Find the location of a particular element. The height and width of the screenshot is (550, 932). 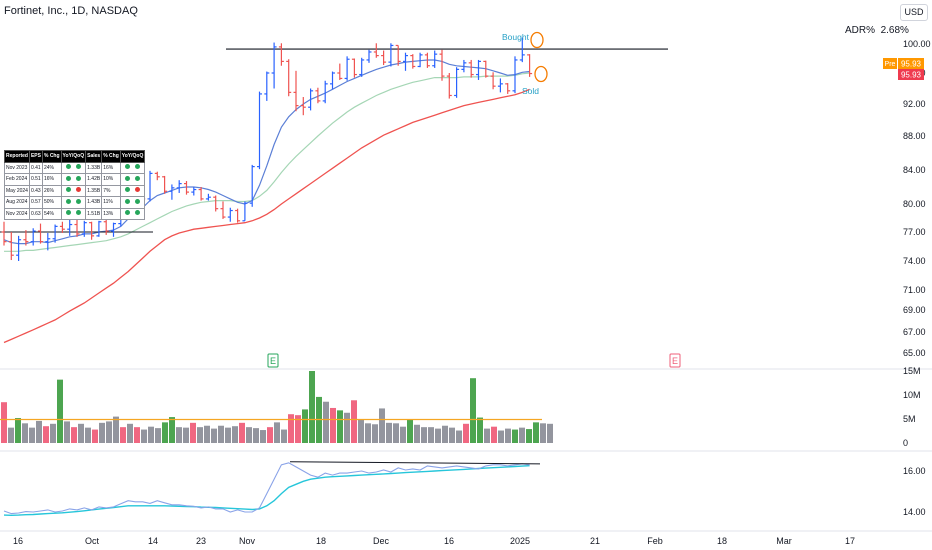

col-sales: Sales is located at coordinates (94, 156).